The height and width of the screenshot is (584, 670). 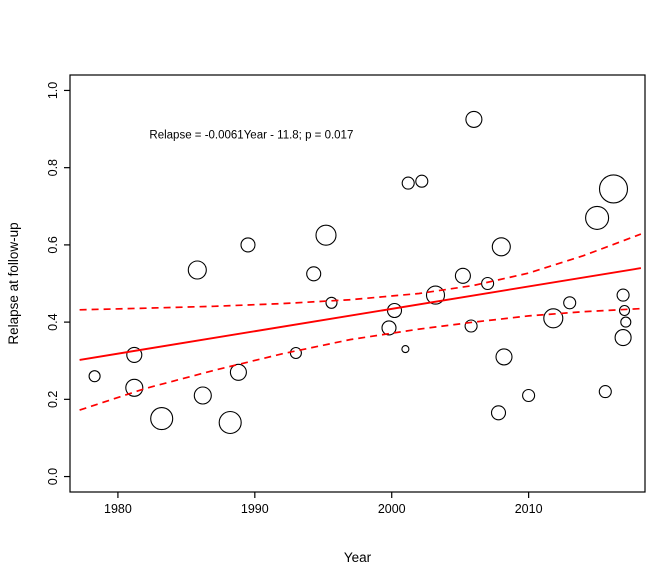 What do you see at coordinates (360, 272) in the screenshot?
I see `ci-upper-line` at bounding box center [360, 272].